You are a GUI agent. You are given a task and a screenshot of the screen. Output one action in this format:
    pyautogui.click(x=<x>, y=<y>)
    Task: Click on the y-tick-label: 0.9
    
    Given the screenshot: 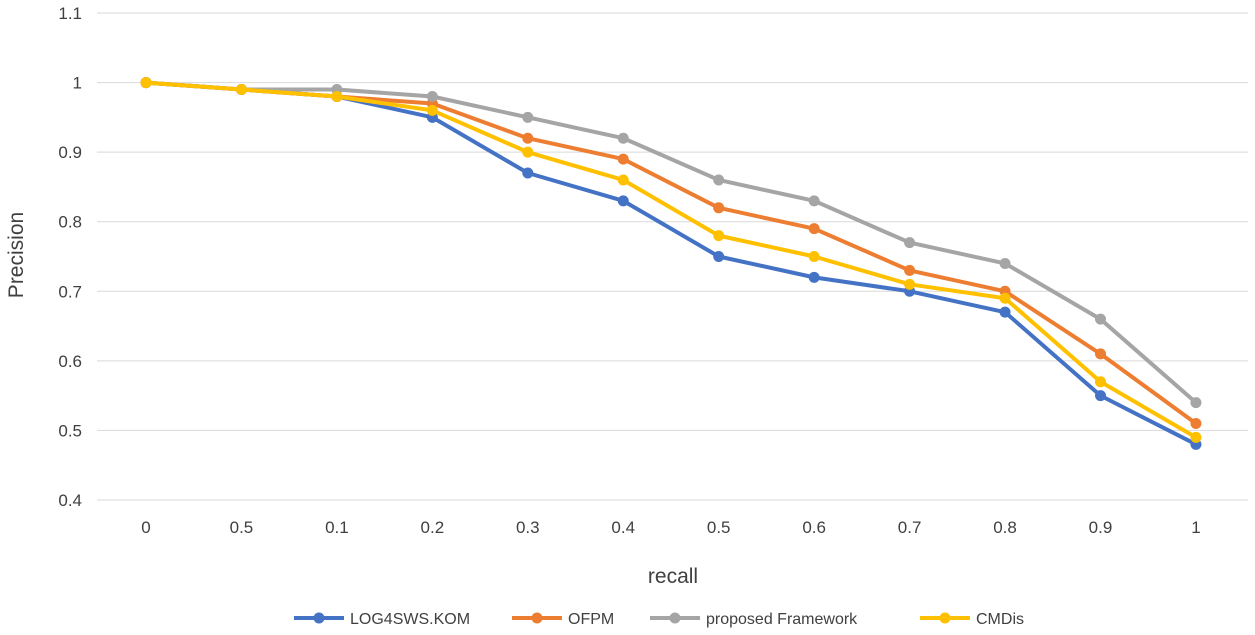 What is the action you would take?
    pyautogui.click(x=70, y=152)
    